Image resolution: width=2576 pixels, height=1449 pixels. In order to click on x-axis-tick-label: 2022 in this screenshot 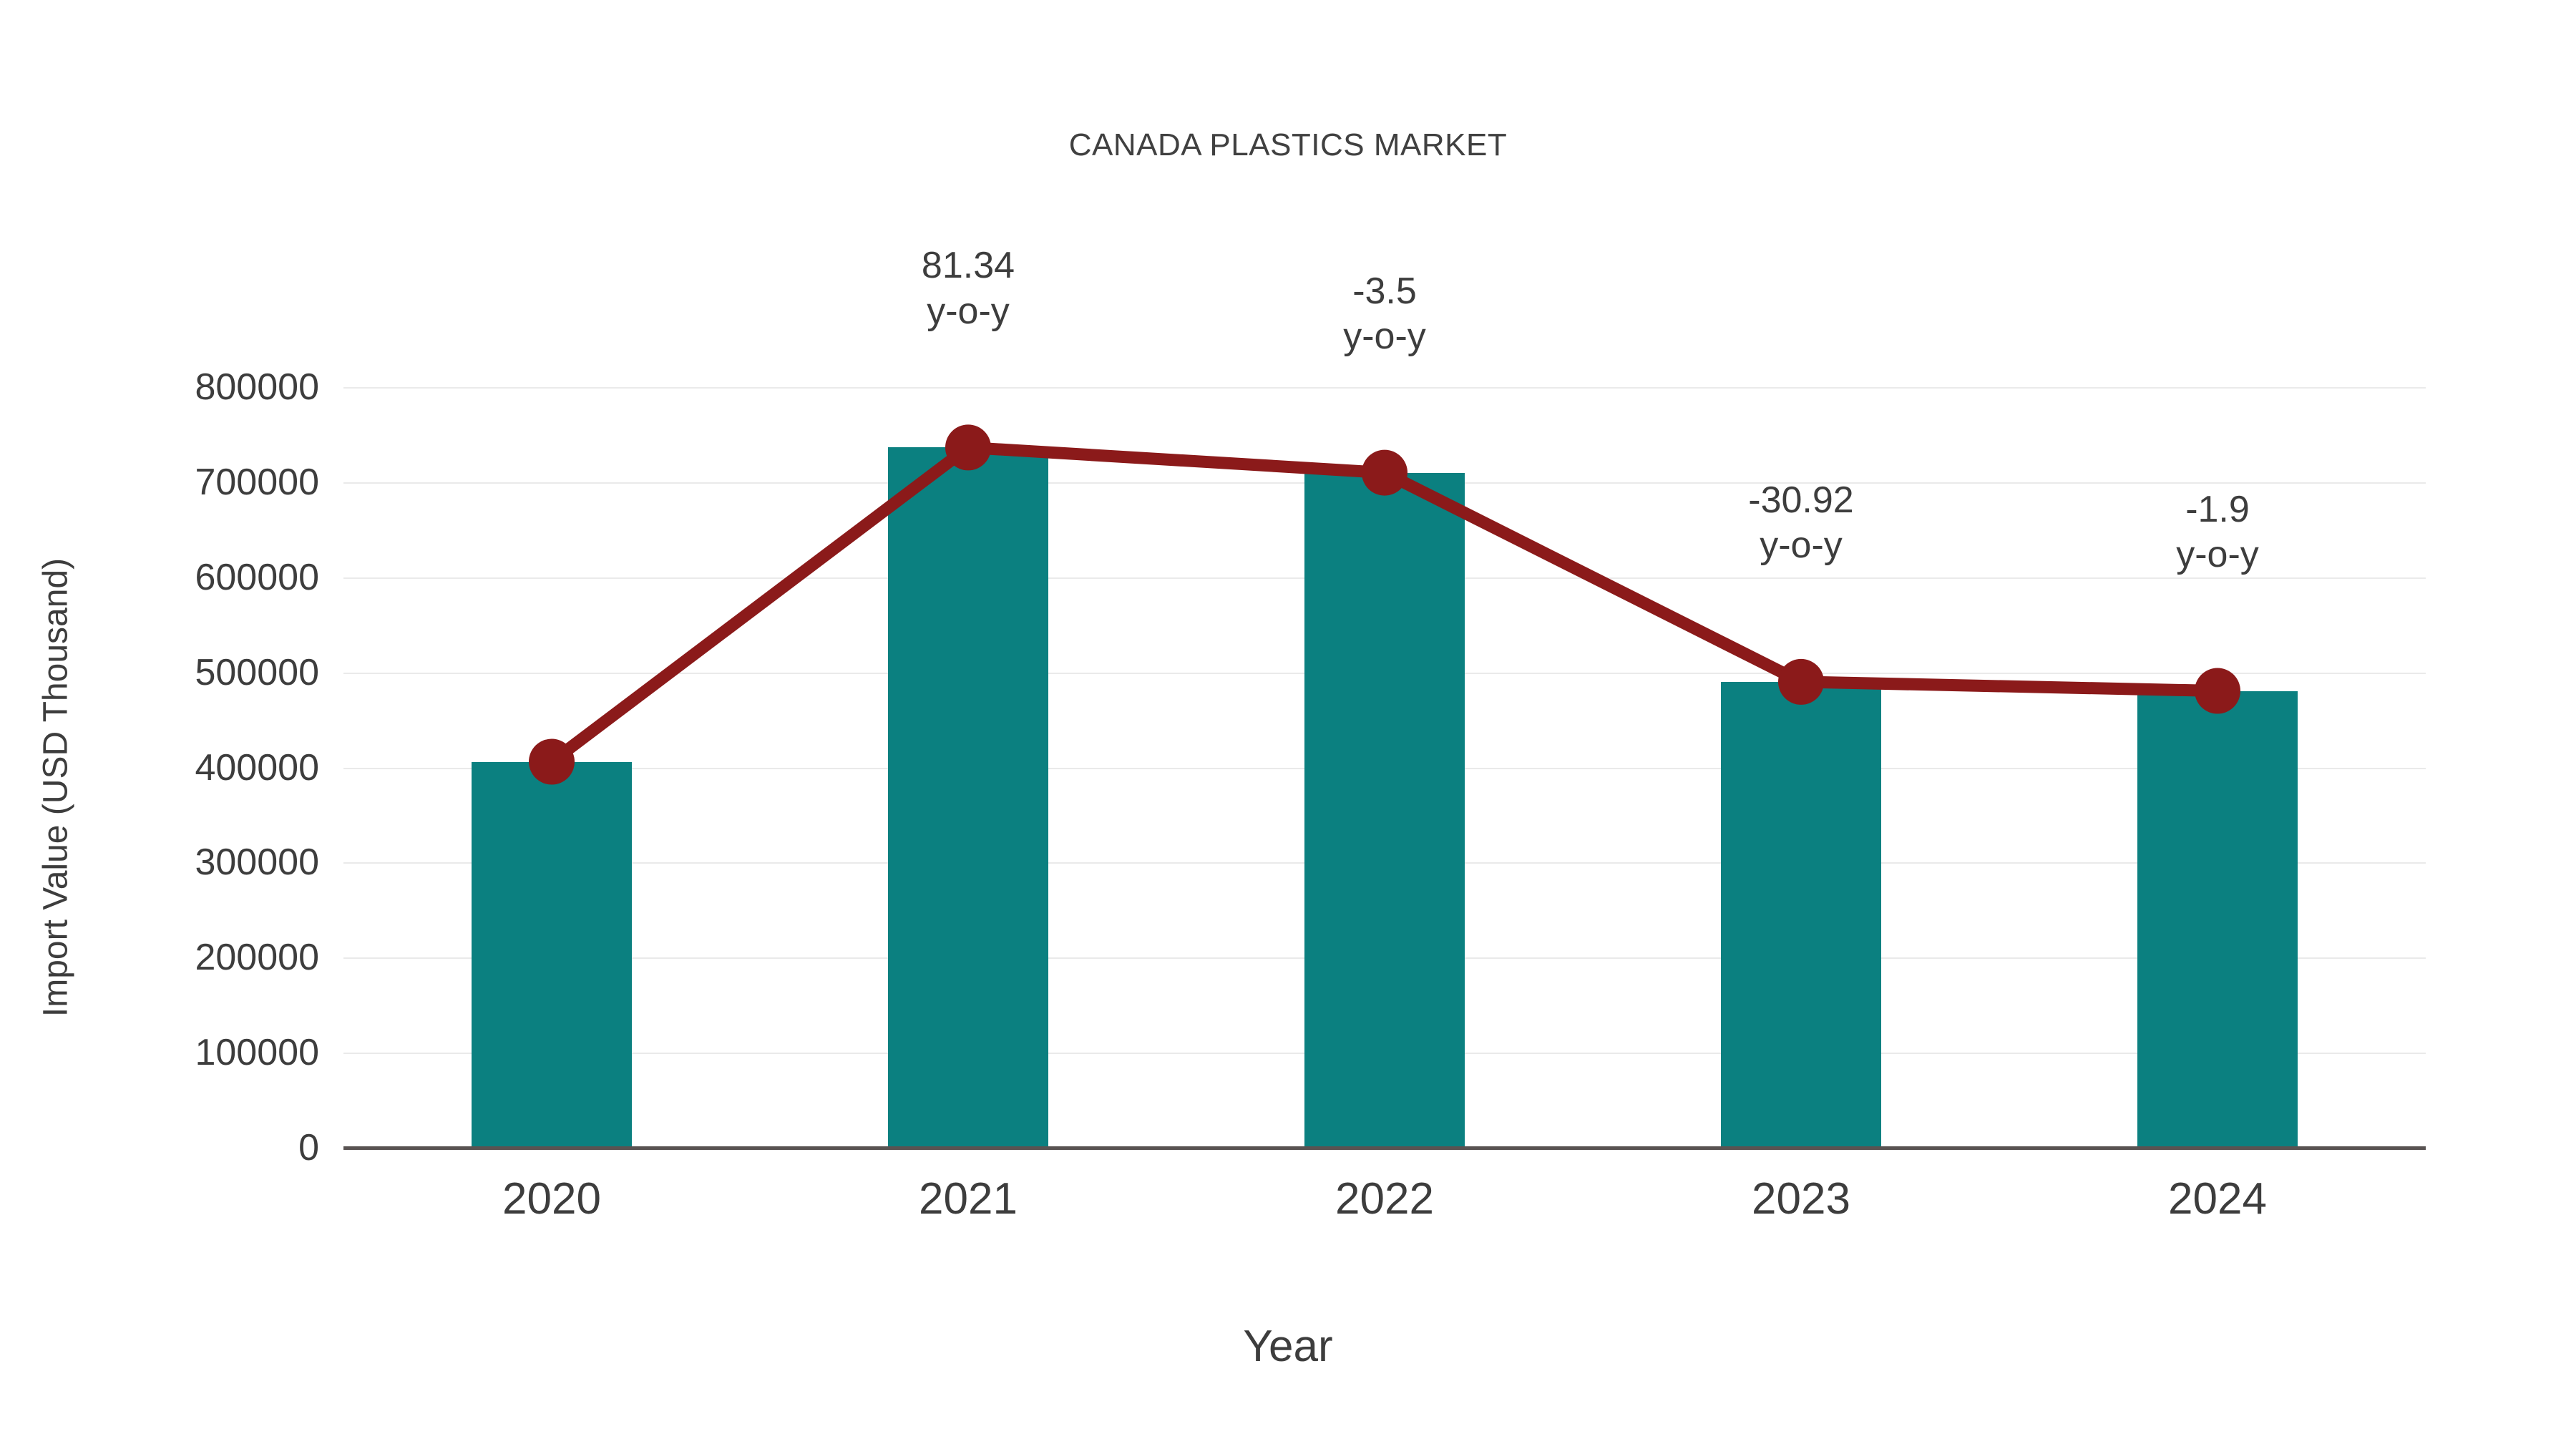, I will do `click(1384, 1199)`.